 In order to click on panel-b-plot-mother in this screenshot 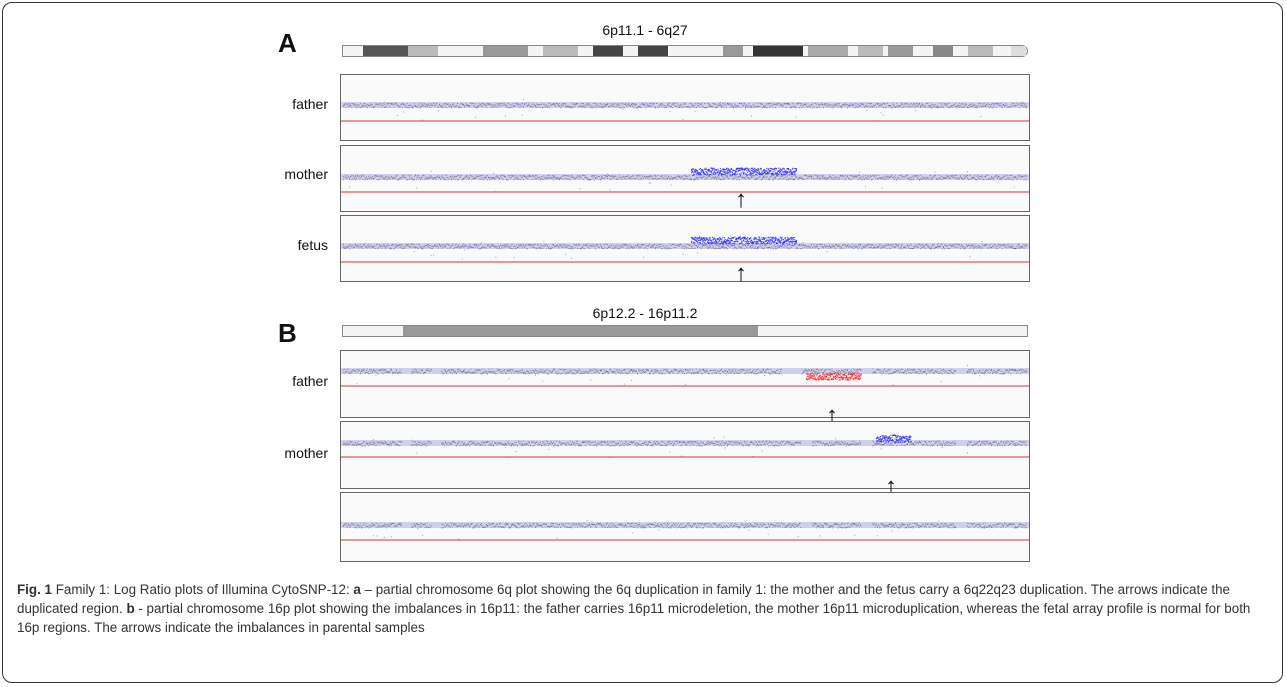, I will do `click(685, 455)`.